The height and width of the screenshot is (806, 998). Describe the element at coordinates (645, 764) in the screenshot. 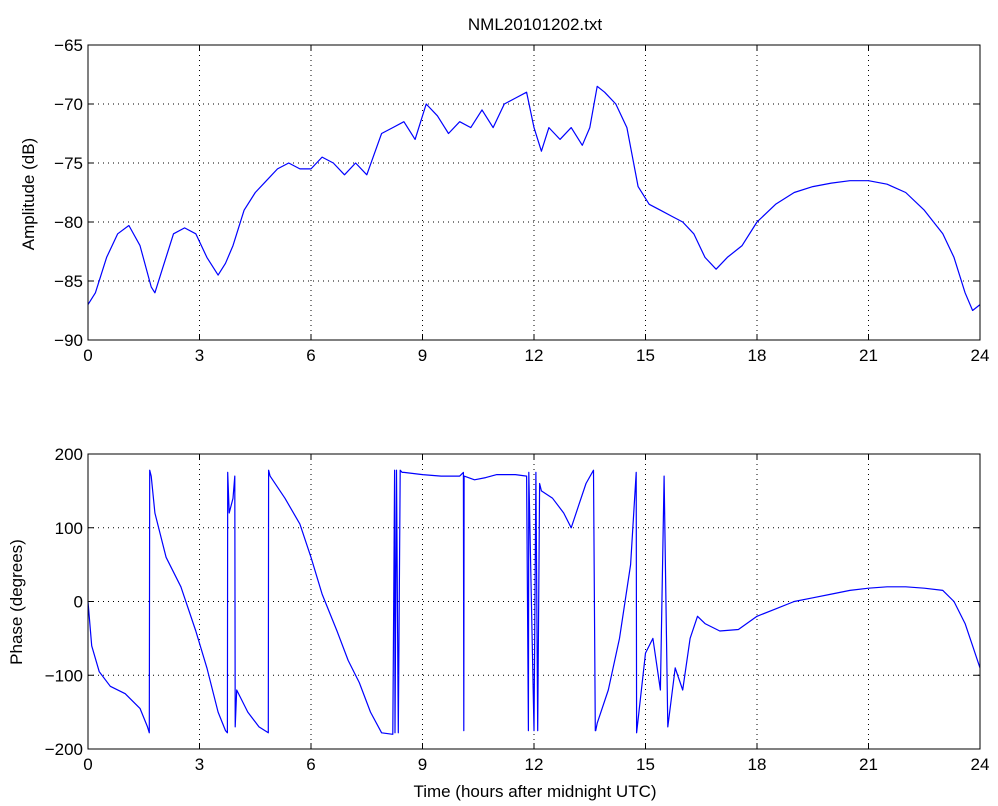

I see `phase-x-tick-label: 15` at that location.